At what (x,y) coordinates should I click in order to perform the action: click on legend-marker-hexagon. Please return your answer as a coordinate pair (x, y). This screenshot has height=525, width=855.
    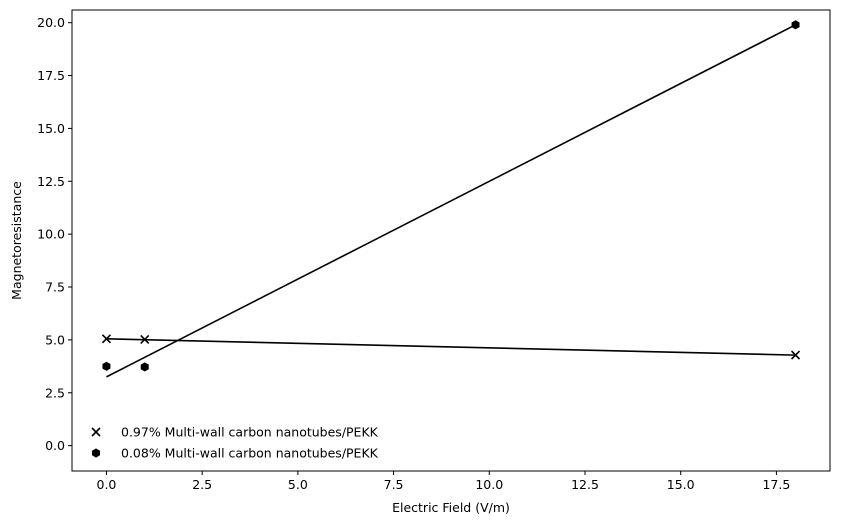
    Looking at the image, I should click on (96, 453).